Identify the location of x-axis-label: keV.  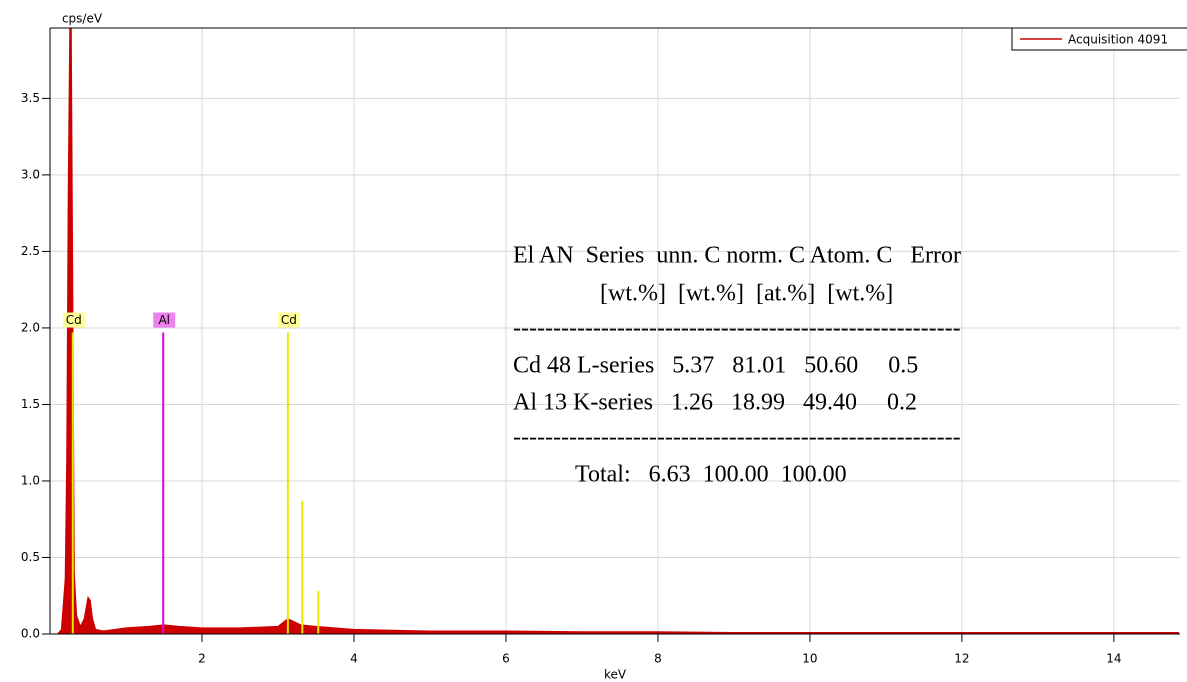
(615, 675).